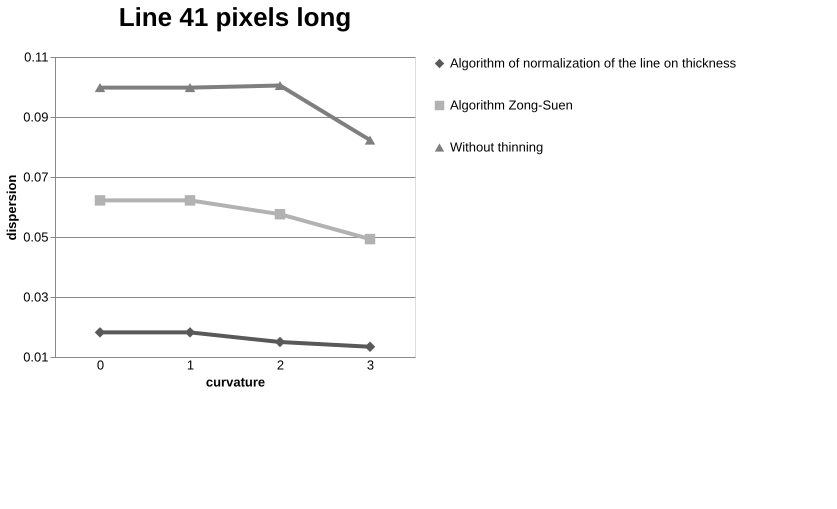 The image size is (837, 509). What do you see at coordinates (370, 365) in the screenshot?
I see `x-tick-label: 3` at bounding box center [370, 365].